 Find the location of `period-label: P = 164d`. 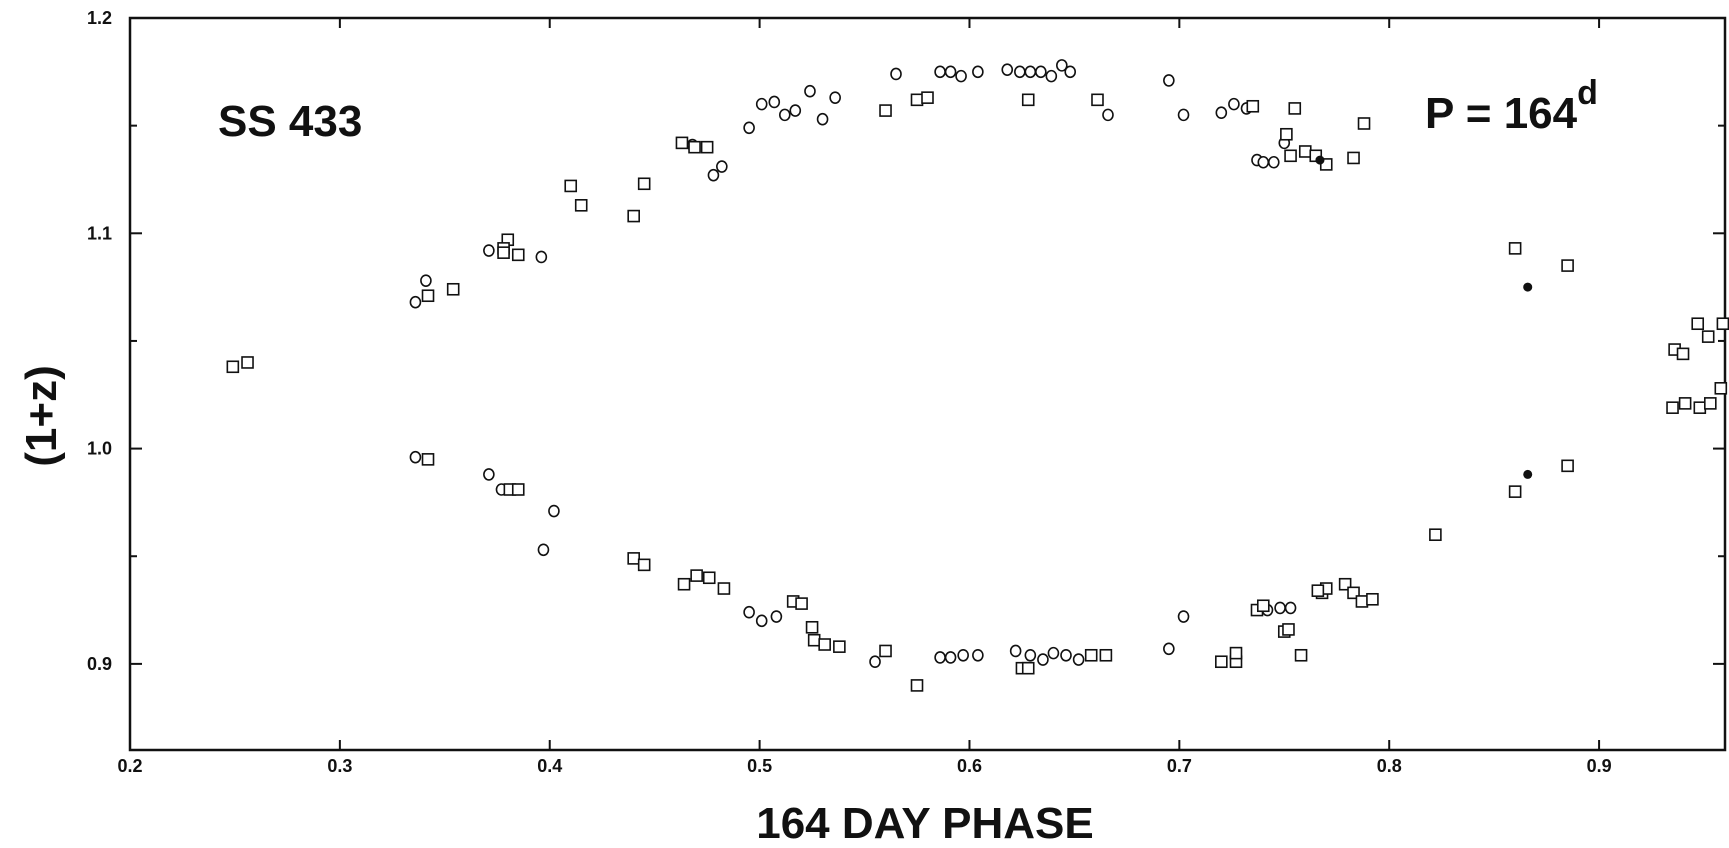

period-label: P = 164d is located at coordinates (1511, 106).